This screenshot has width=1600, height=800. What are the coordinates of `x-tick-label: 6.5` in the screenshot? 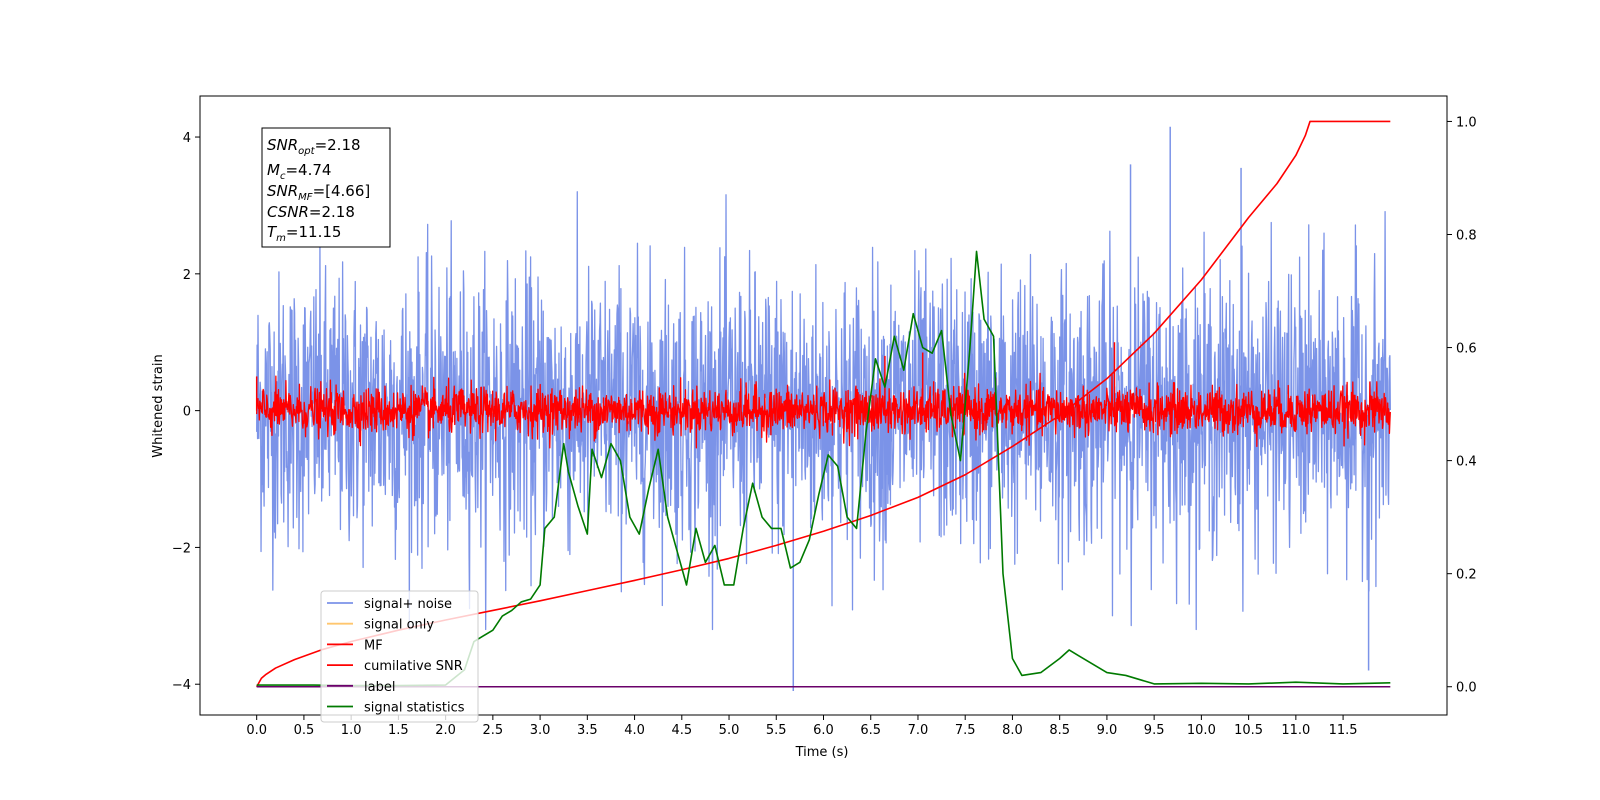 It's located at (870, 730).